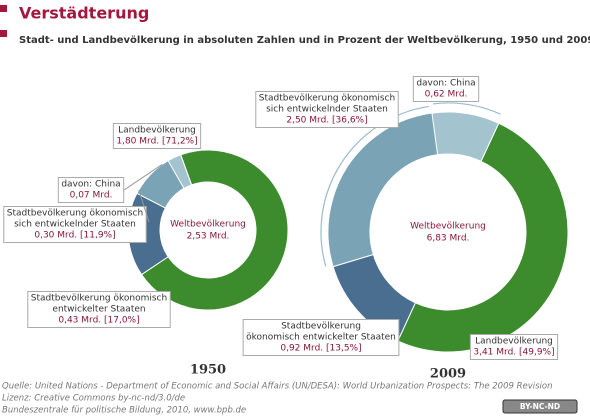 This screenshot has width=590, height=420. Describe the element at coordinates (448, 374) in the screenshot. I see `chart-label: 2009` at that location.